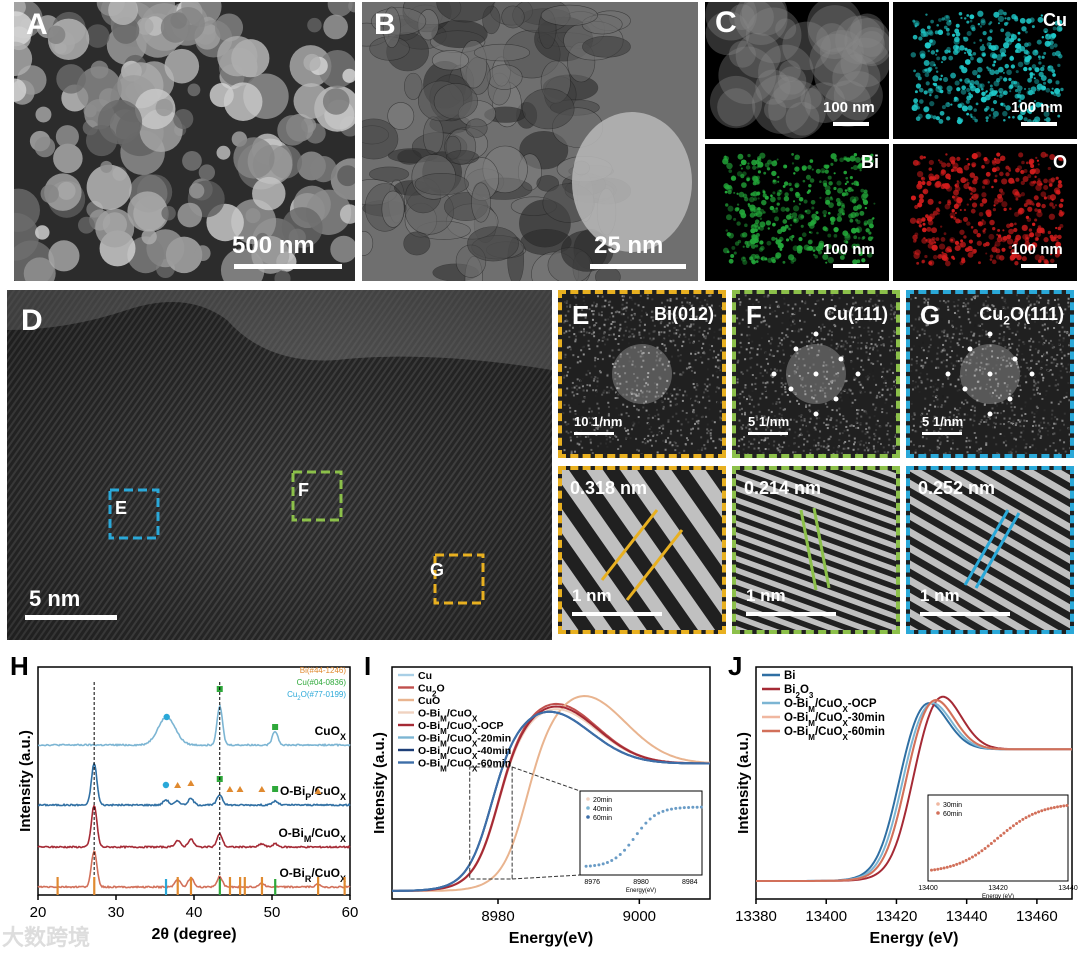 The image size is (1080, 957). What do you see at coordinates (1068, 888) in the screenshot?
I see `inset-tick-label: 13440` at bounding box center [1068, 888].